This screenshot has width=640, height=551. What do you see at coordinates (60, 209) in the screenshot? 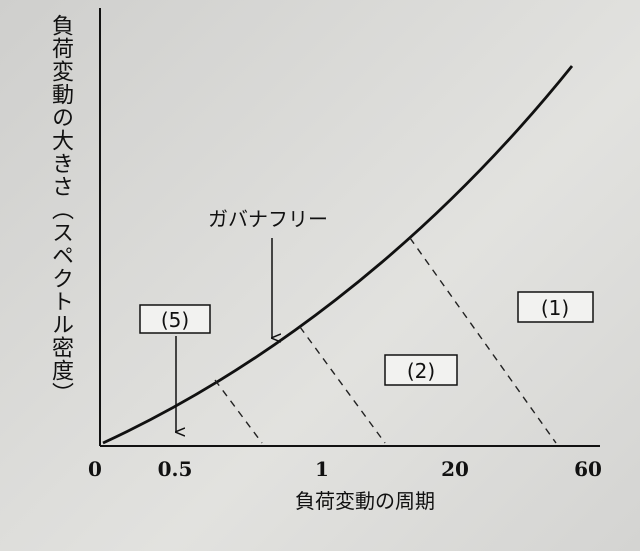
I see `y-axis-title: 負荷変動の大きさ（スペクトル密度）` at bounding box center [60, 209].